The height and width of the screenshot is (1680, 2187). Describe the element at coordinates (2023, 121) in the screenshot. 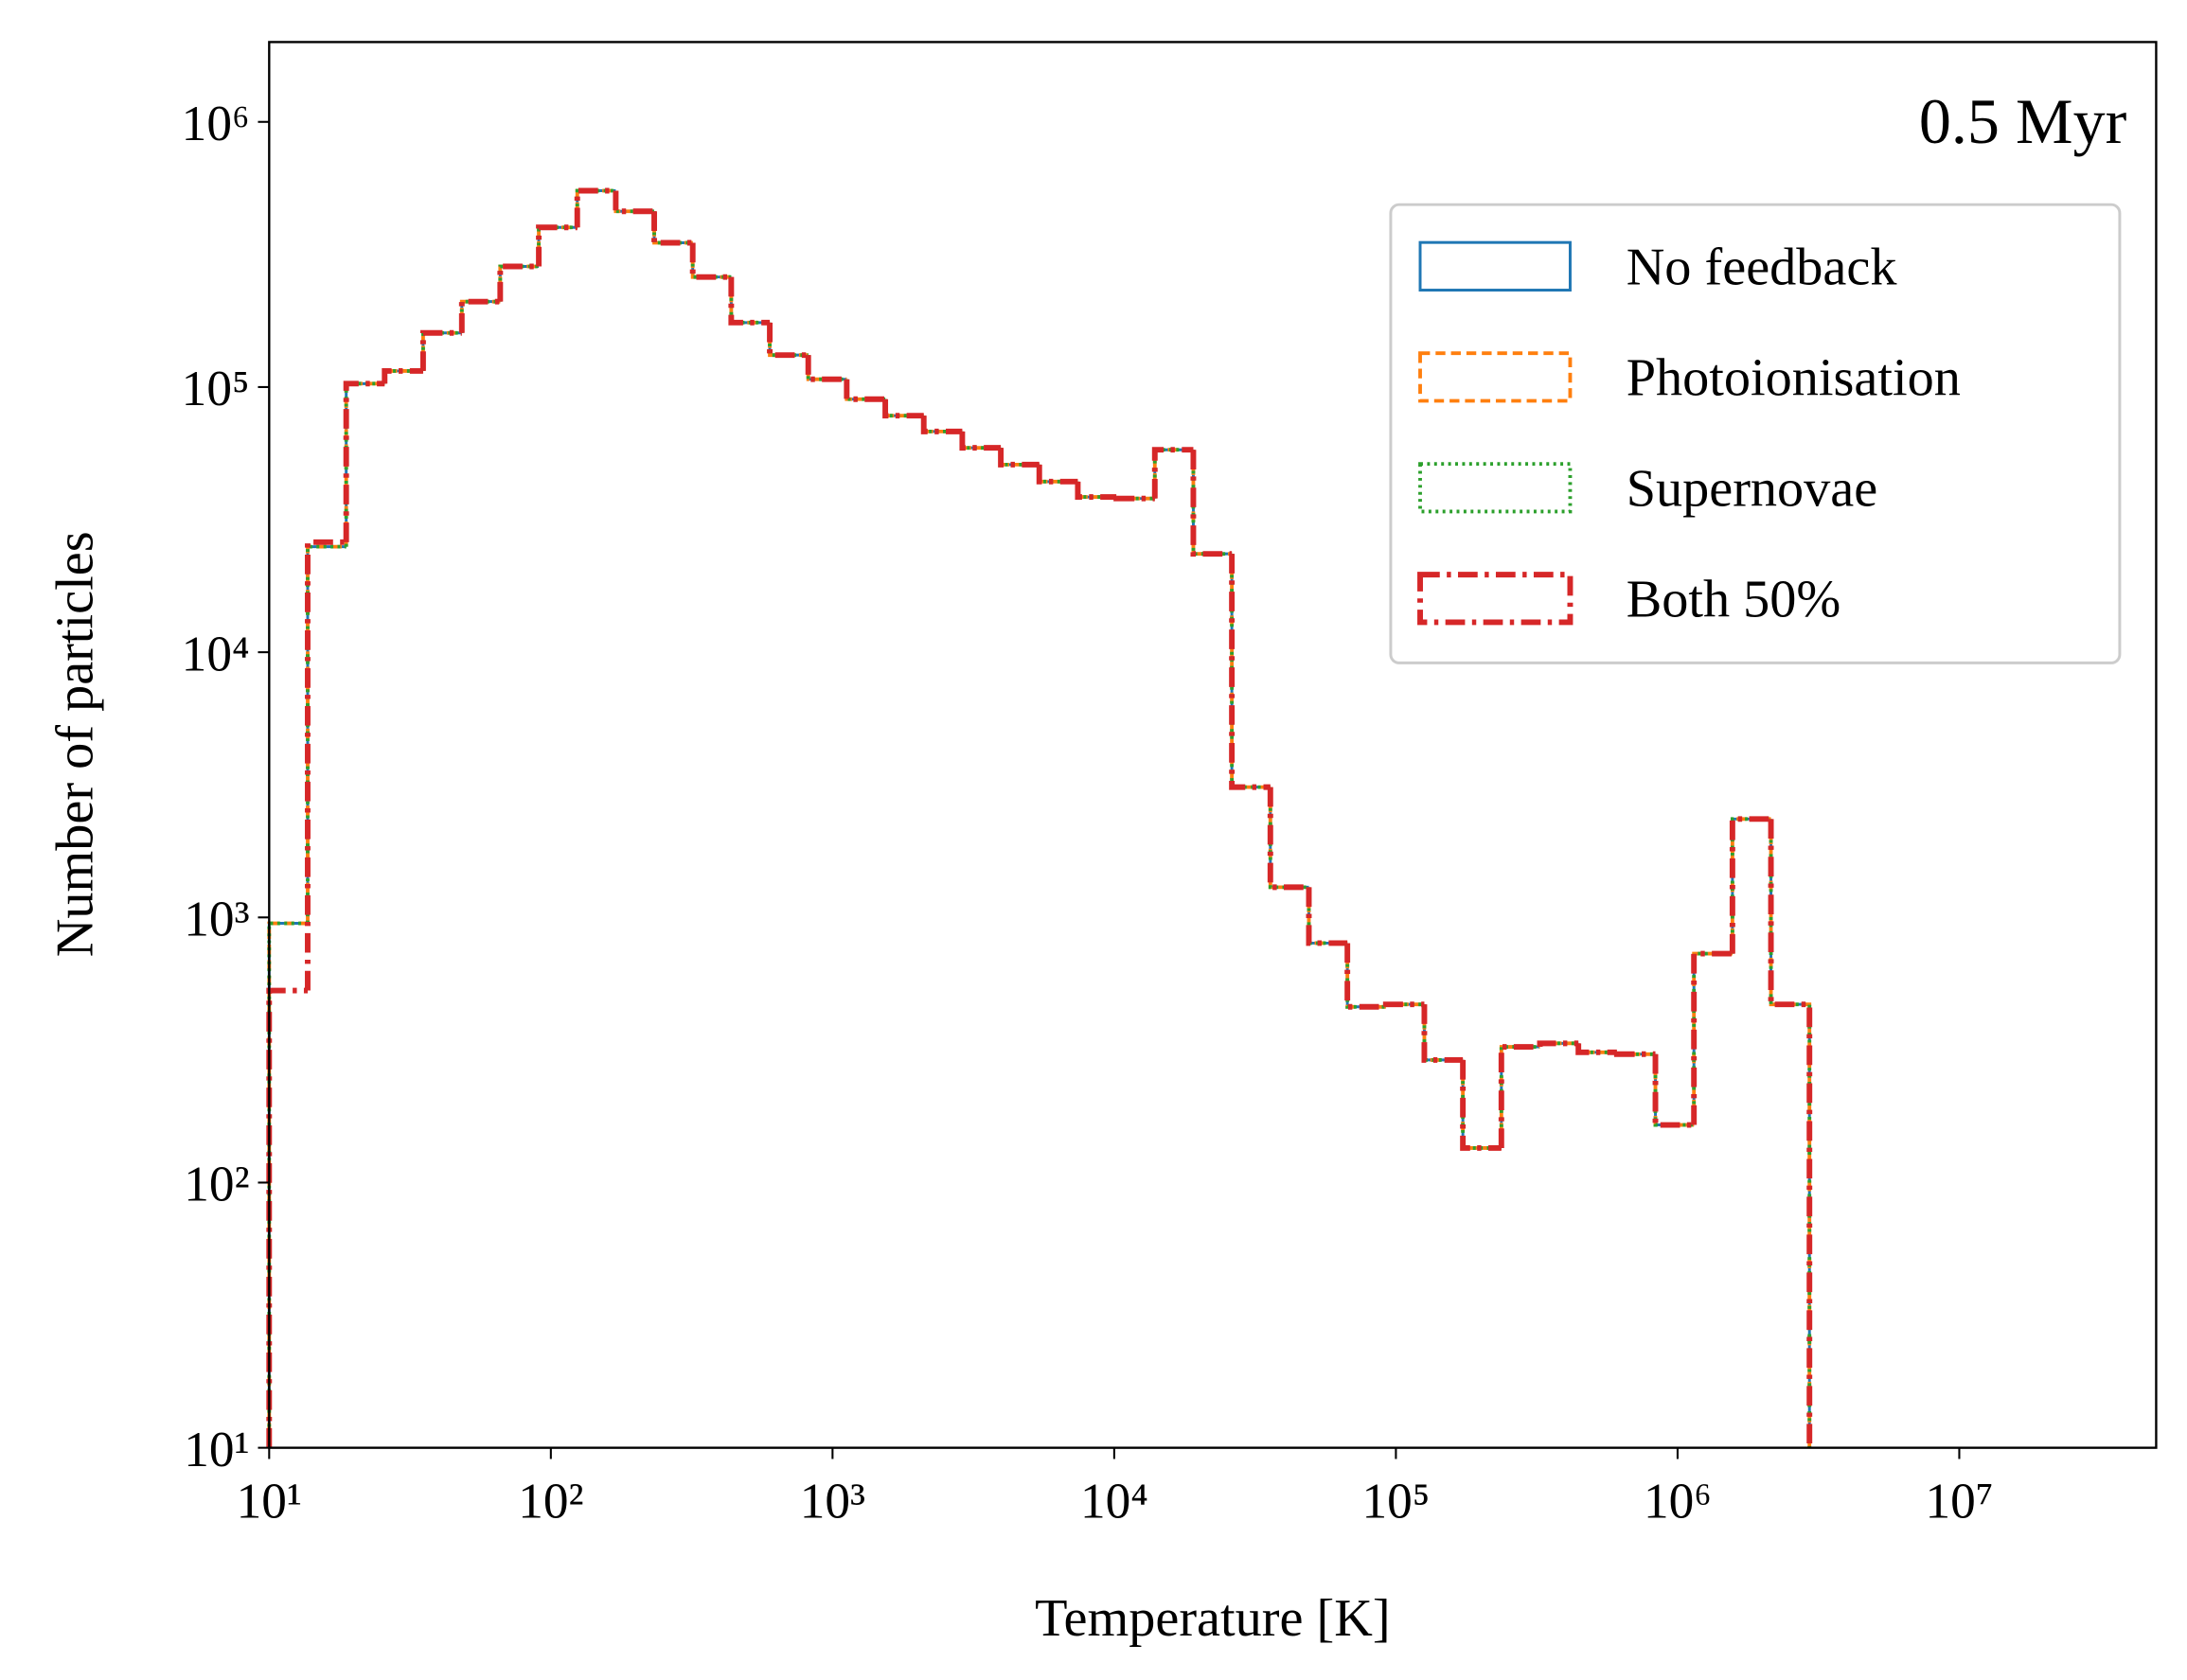

I see `annotation: 0.5 Myr` at that location.